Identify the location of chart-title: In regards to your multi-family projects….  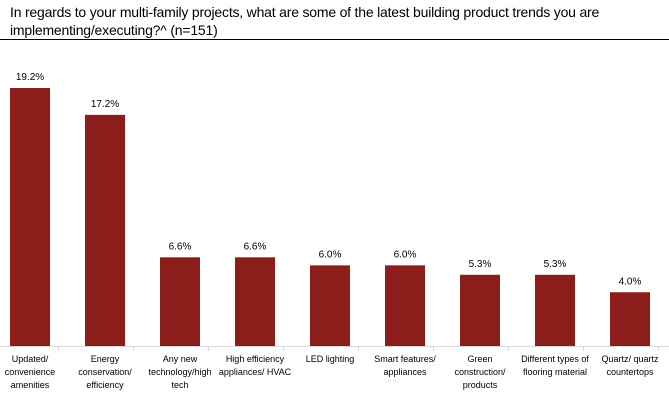
(305, 21).